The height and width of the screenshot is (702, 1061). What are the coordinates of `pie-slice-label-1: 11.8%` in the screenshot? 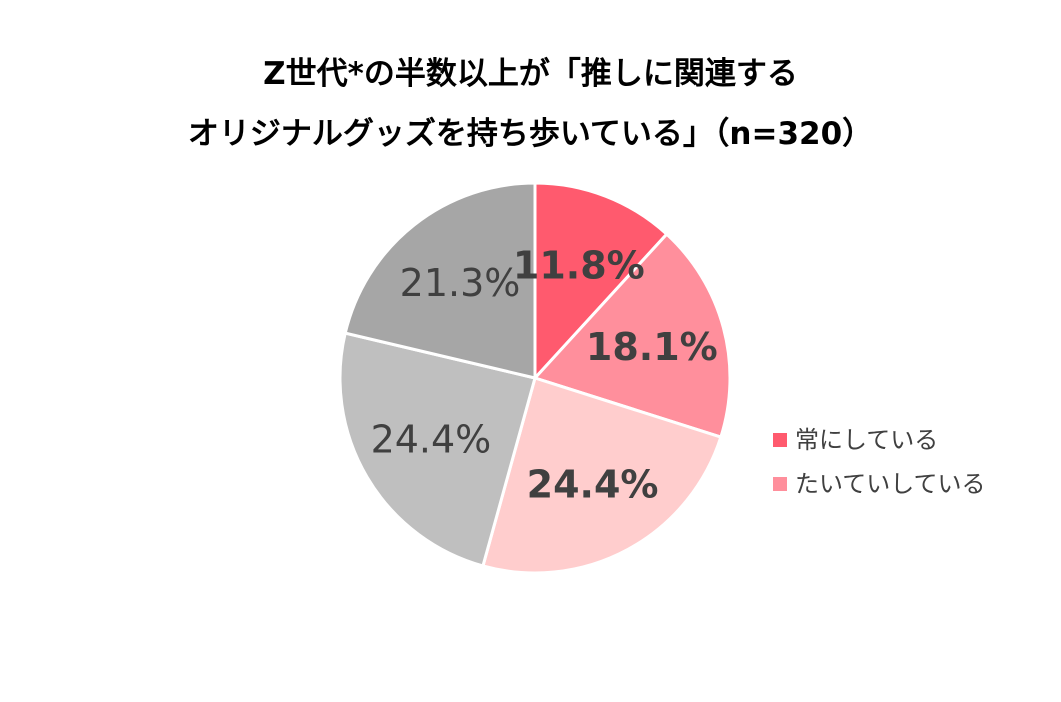 It's located at (579, 265).